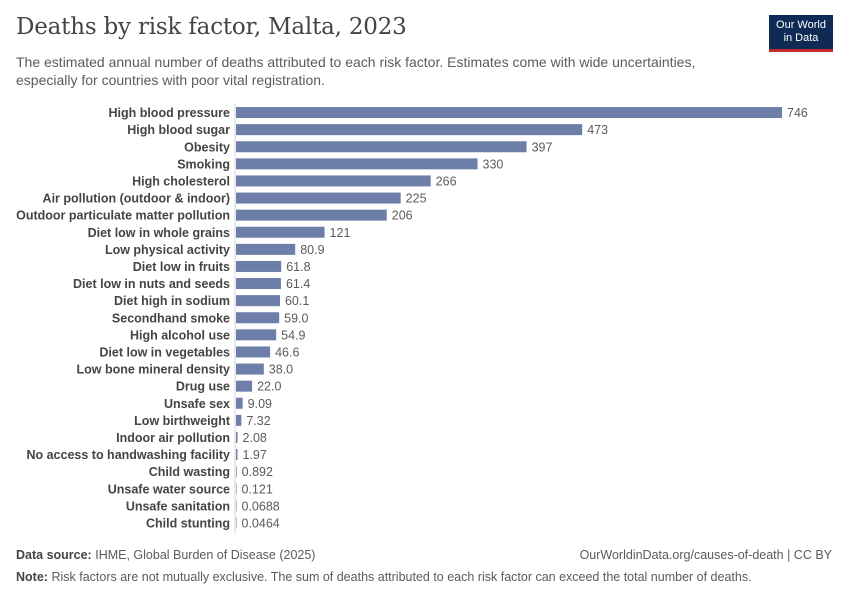  What do you see at coordinates (311, 215) in the screenshot?
I see `bar-outdoor-particulate-matter-pollution` at bounding box center [311, 215].